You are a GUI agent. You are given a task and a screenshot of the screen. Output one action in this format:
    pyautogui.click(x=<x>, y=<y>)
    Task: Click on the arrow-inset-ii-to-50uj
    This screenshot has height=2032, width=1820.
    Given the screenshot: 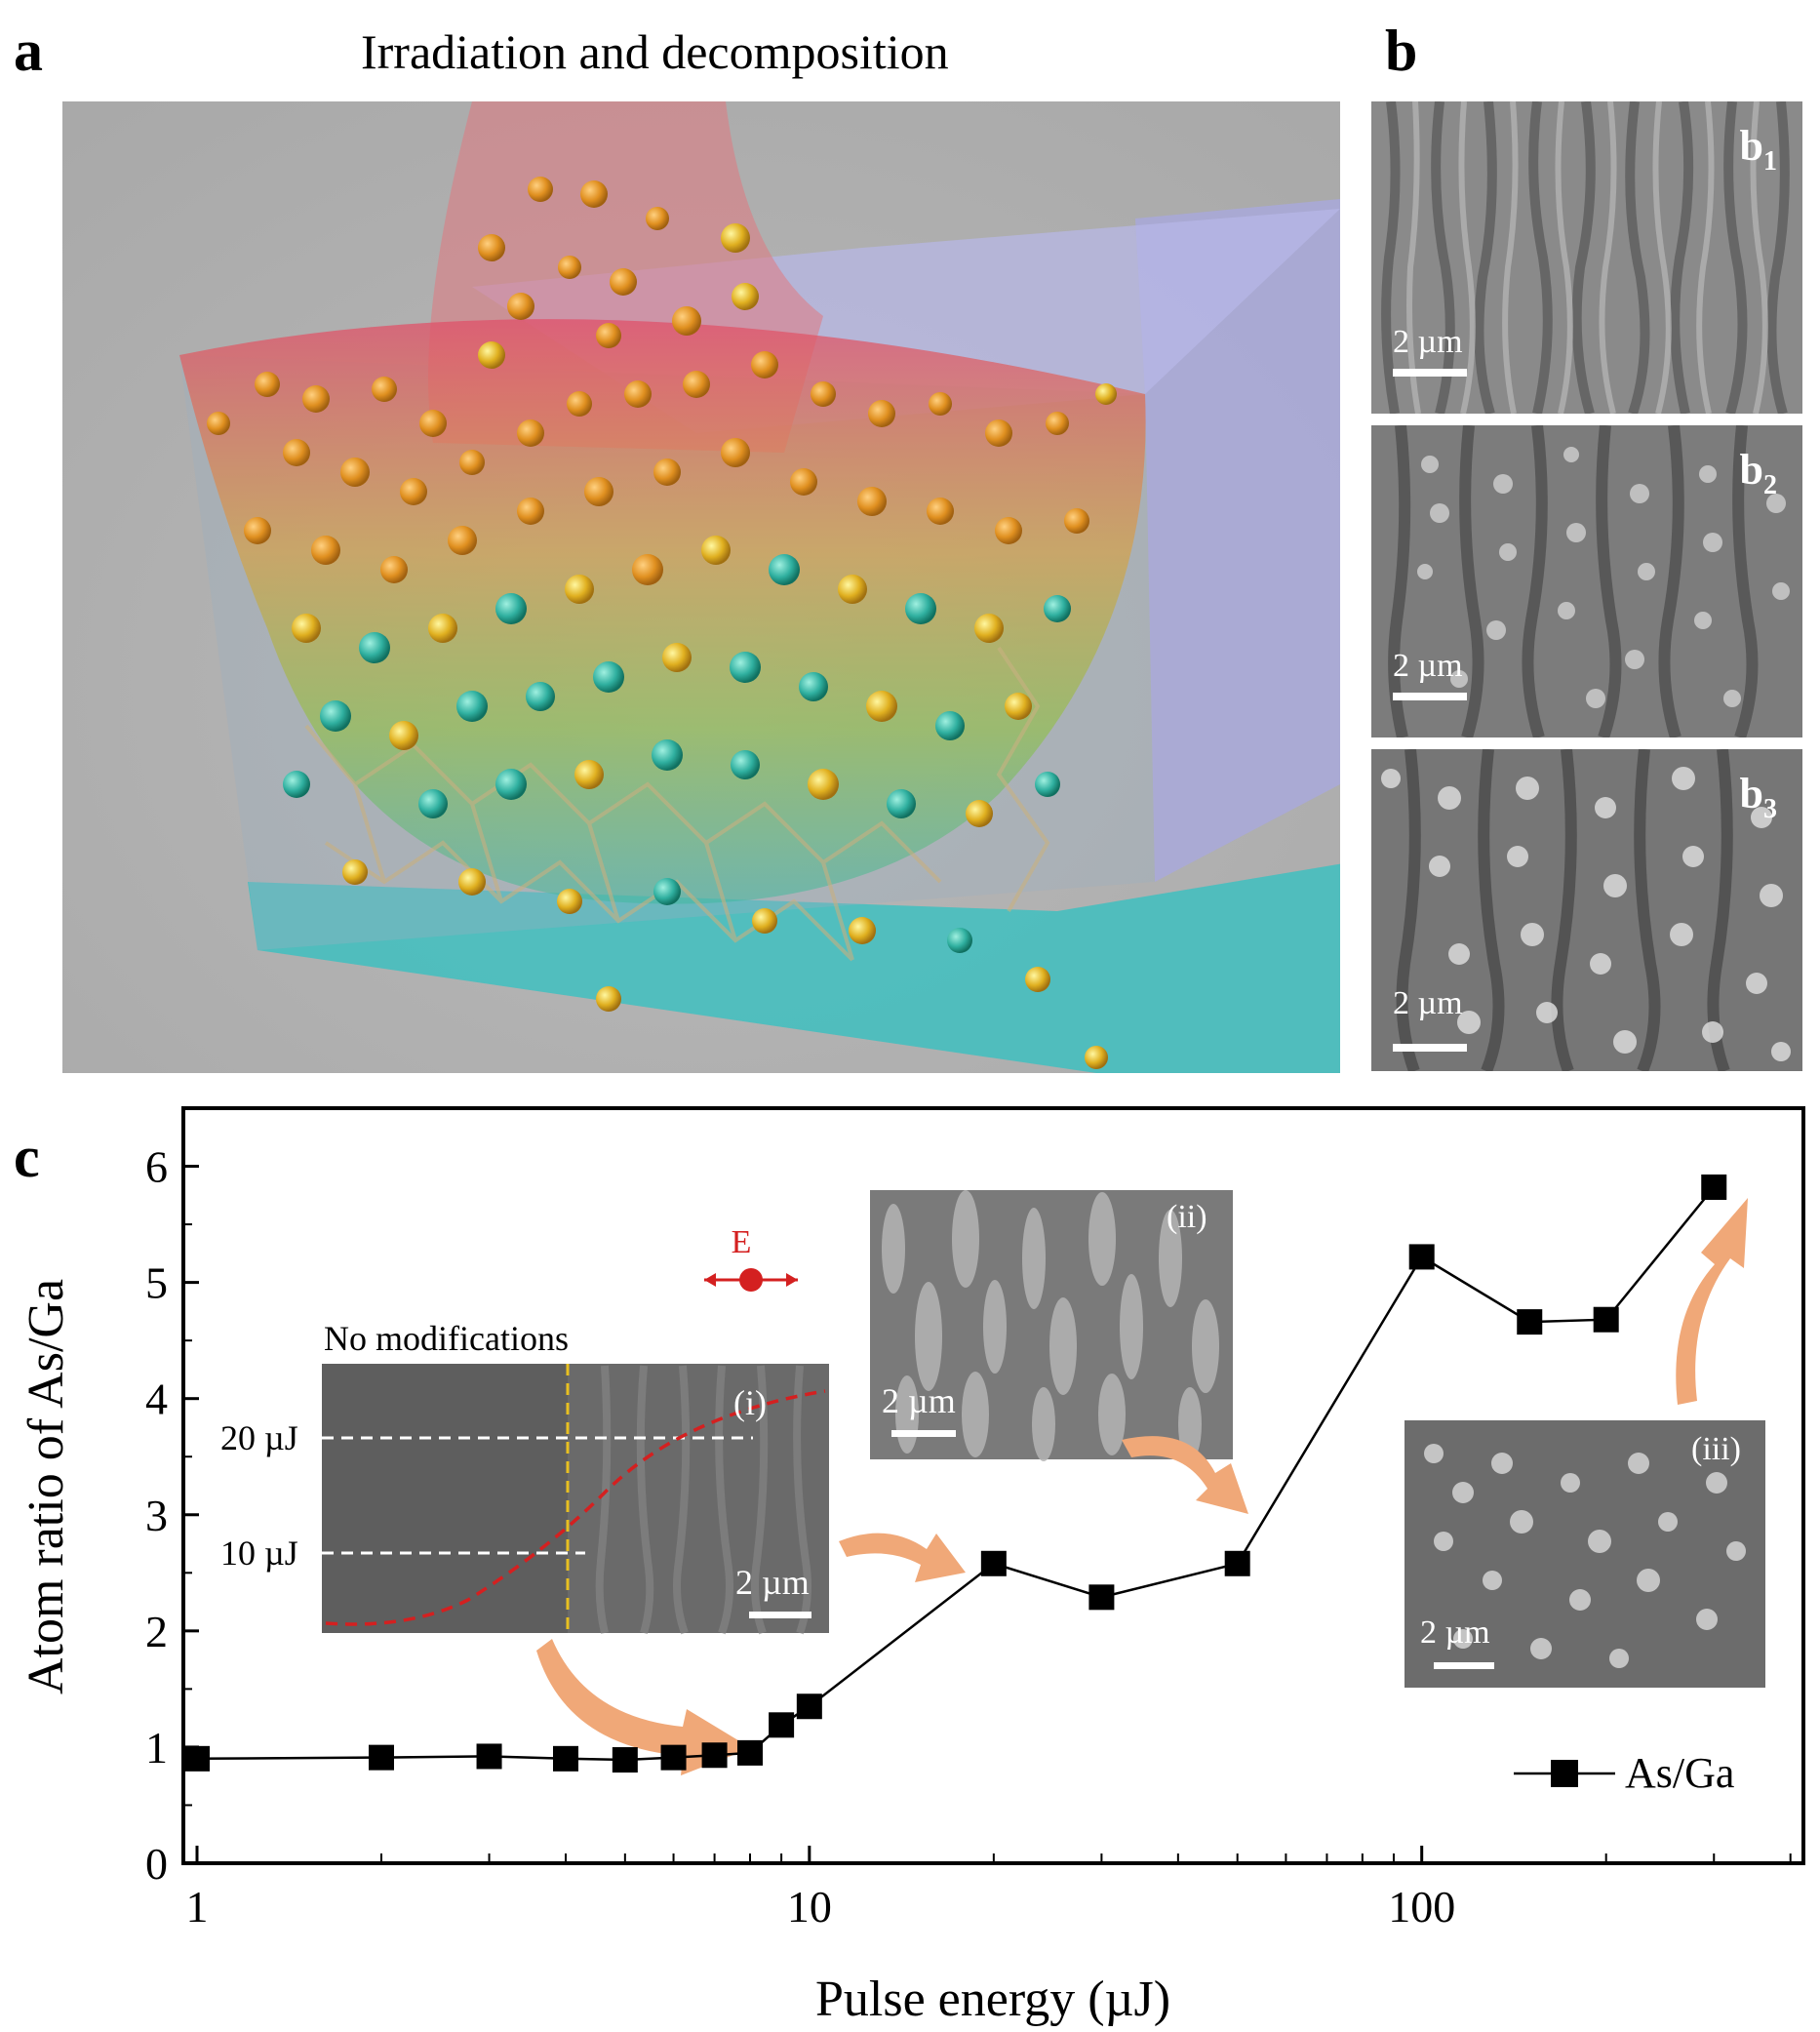 What is the action you would take?
    pyautogui.click(x=1185, y=1475)
    